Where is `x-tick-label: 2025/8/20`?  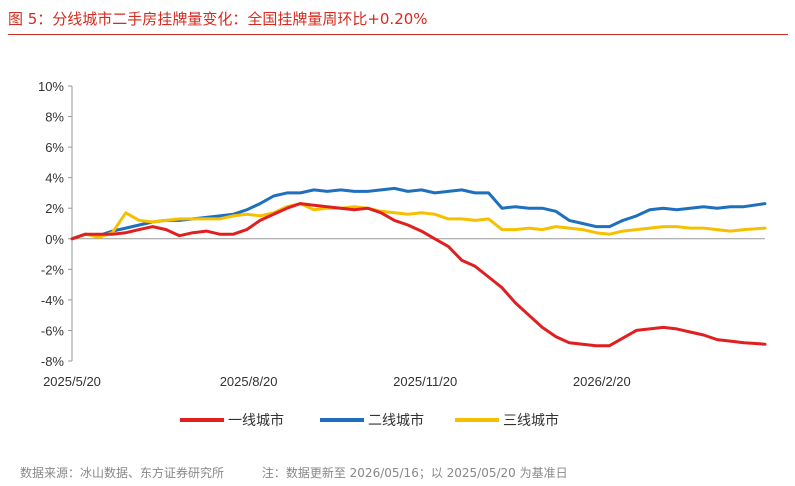 x-tick-label: 2025/8/20 is located at coordinates (249, 381).